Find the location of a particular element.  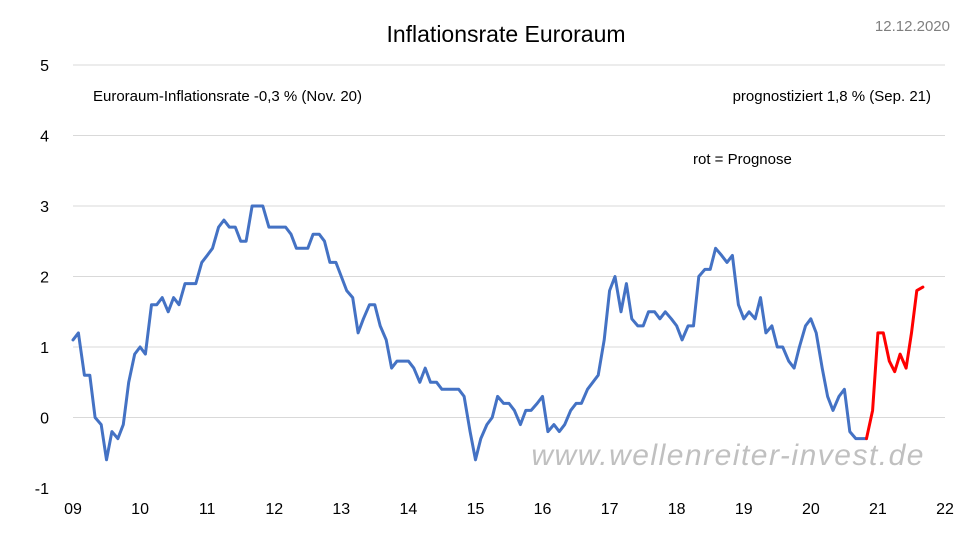

x-tick-label: 19 is located at coordinates (744, 509).